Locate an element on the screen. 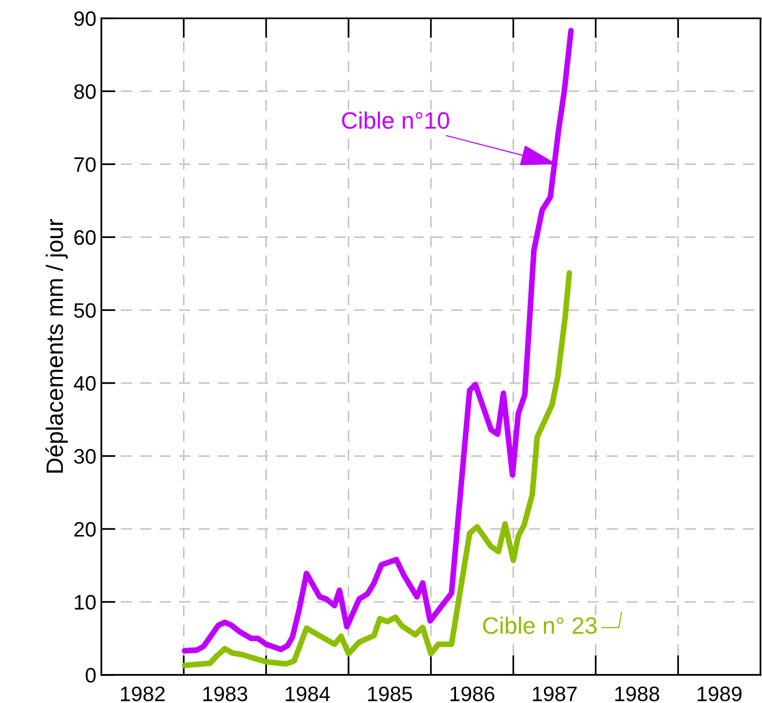 This screenshot has height=703, width=762. y-tick-label: 70 is located at coordinates (85, 164).